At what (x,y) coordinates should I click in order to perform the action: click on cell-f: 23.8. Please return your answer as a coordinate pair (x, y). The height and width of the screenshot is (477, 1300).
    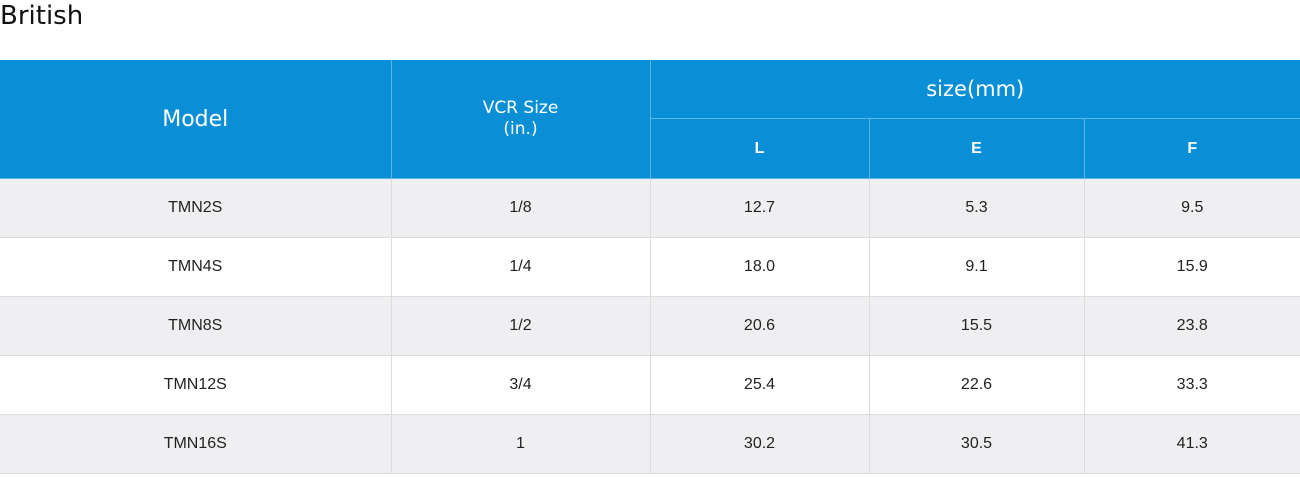
    Looking at the image, I should click on (1191, 326).